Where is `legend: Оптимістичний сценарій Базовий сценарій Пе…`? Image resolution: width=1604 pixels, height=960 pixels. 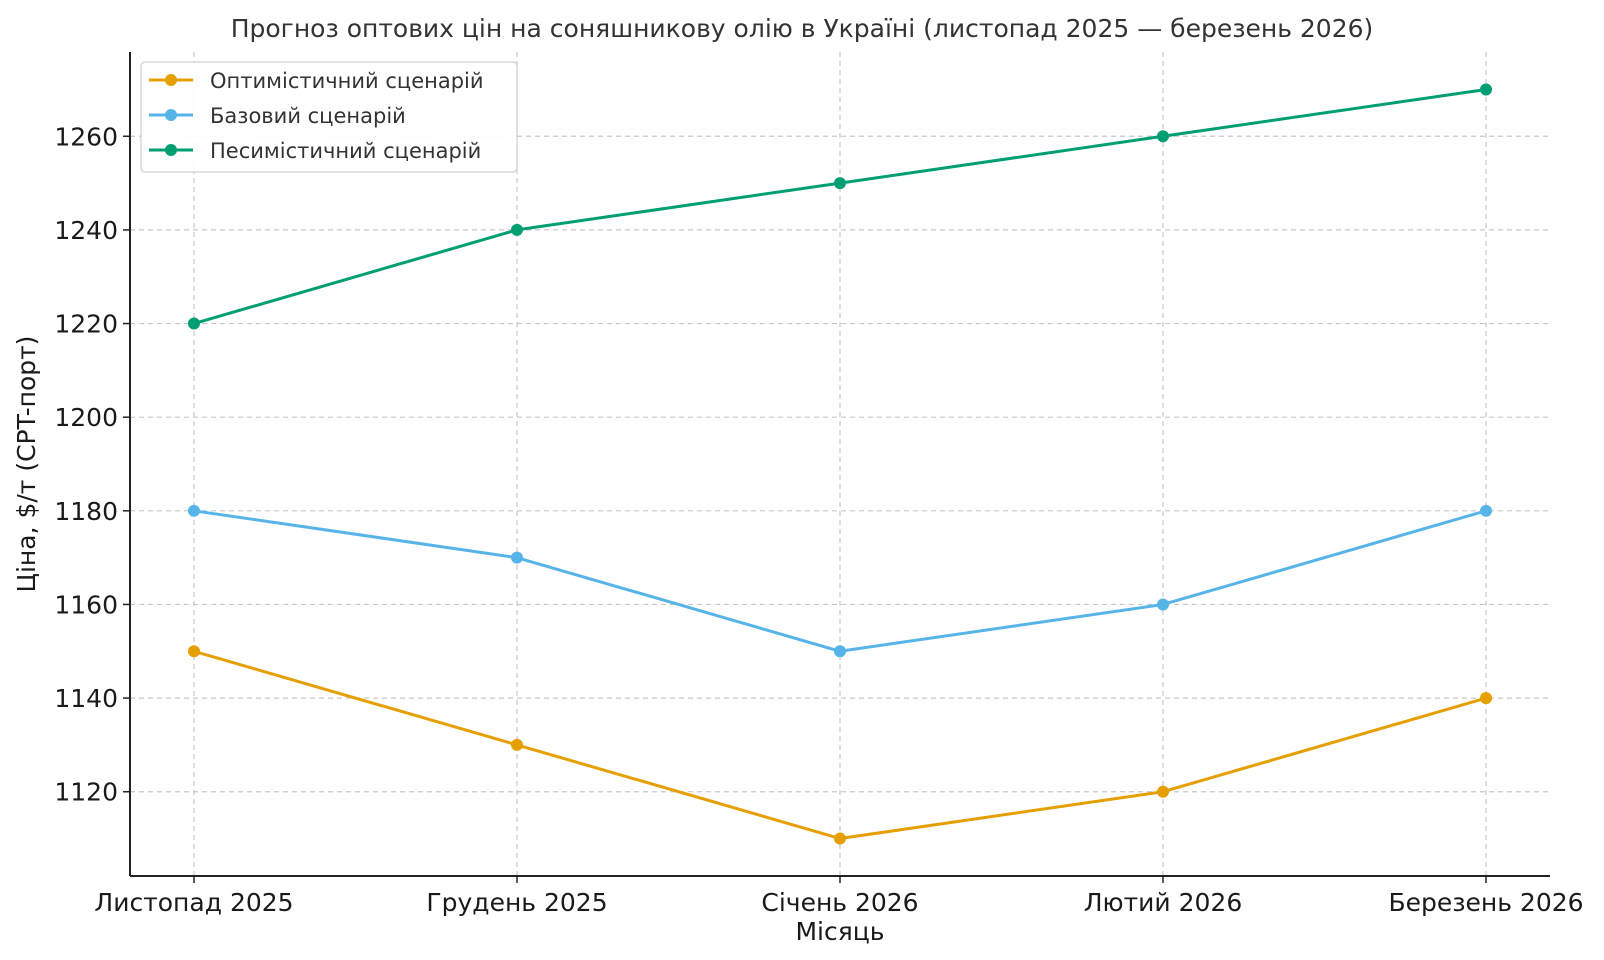
legend: Оптимістичний сценарій Базовий сценарій Пе… is located at coordinates (329, 117).